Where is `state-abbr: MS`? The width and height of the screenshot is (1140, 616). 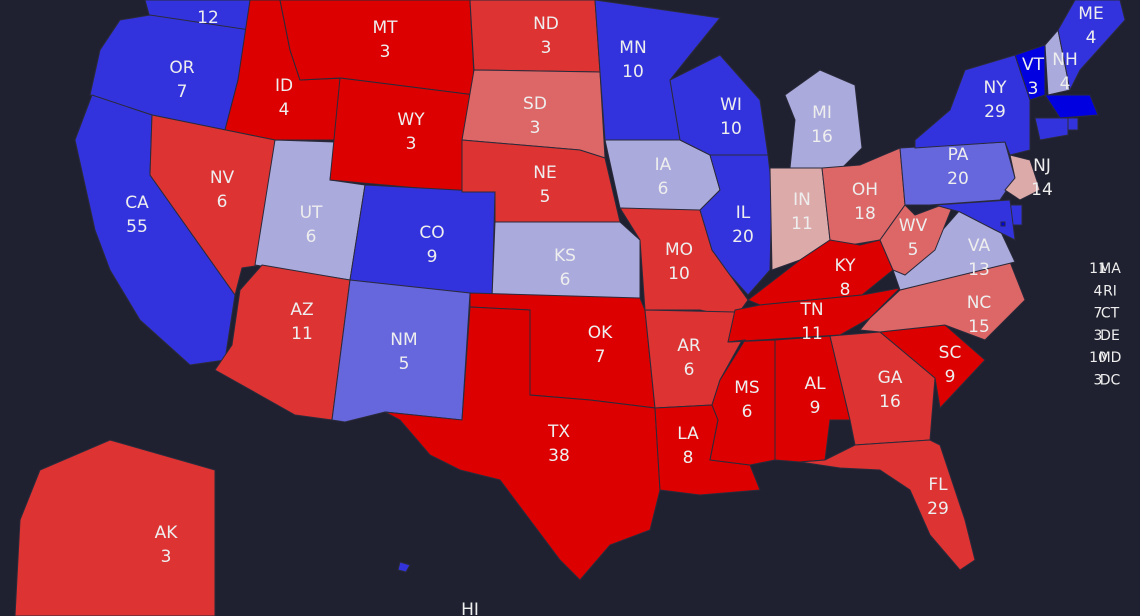 state-abbr: MS is located at coordinates (746, 388).